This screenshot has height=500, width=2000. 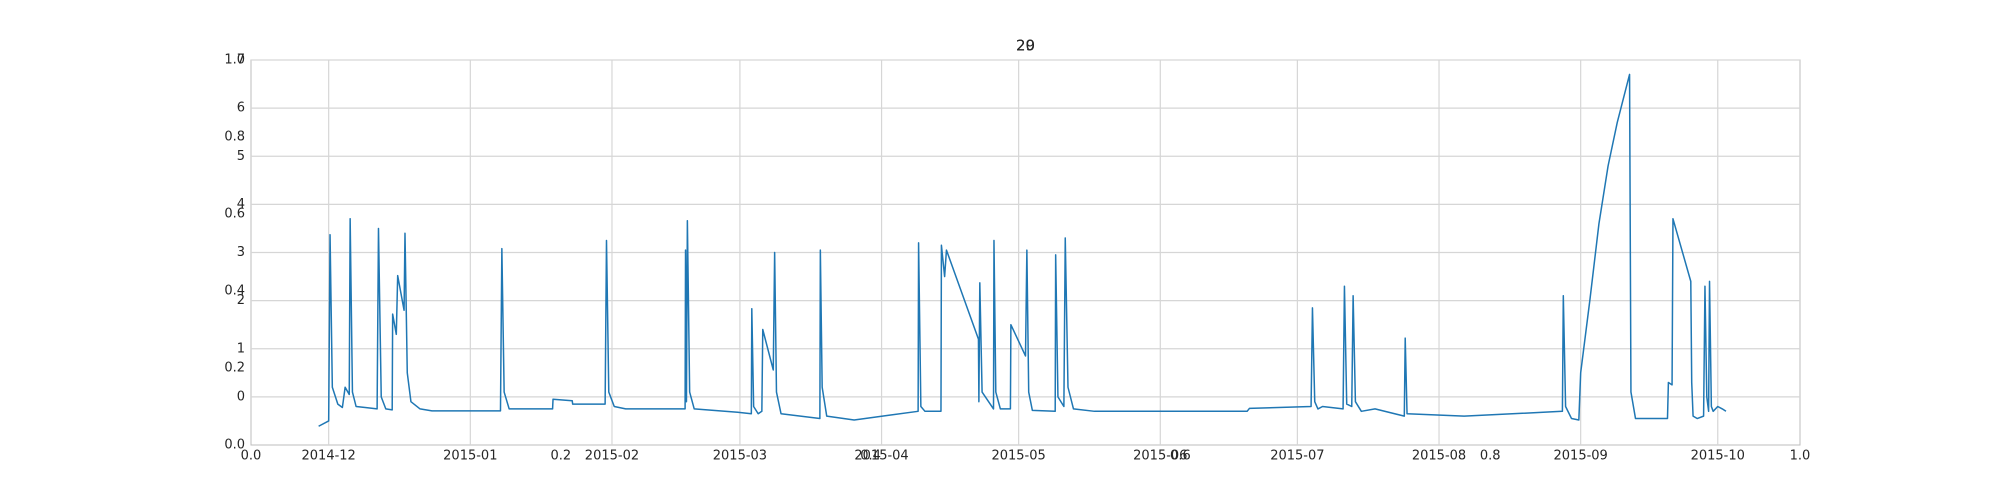 I want to click on x-tick-label: 0.6, so click(x=1180, y=456).